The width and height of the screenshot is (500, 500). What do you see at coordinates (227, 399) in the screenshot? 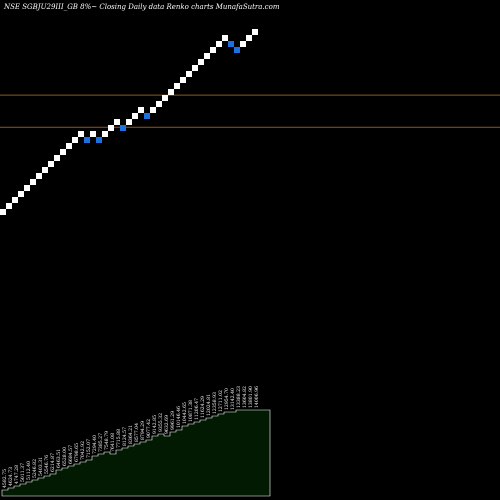
I see `volume-label-37: 12954.70` at bounding box center [227, 399].